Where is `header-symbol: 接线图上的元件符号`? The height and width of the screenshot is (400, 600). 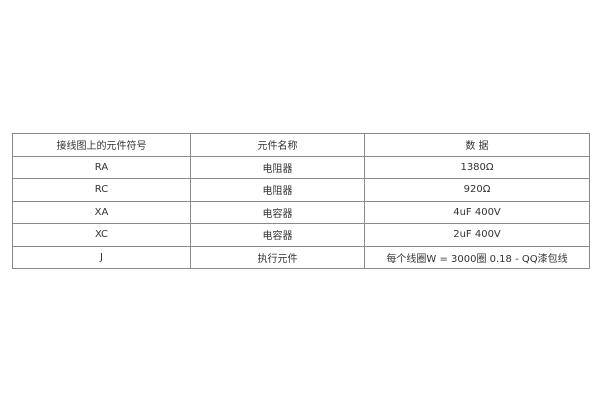 header-symbol: 接线图上的元件符号 is located at coordinates (101, 145).